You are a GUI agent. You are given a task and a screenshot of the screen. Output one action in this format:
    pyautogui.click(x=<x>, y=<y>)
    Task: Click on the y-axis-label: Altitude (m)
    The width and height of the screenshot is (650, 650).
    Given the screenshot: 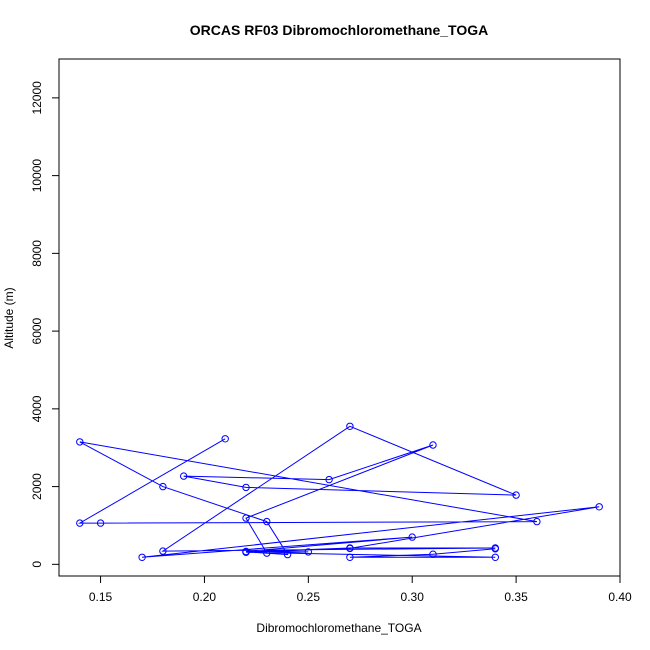 What is the action you would take?
    pyautogui.click(x=9, y=317)
    